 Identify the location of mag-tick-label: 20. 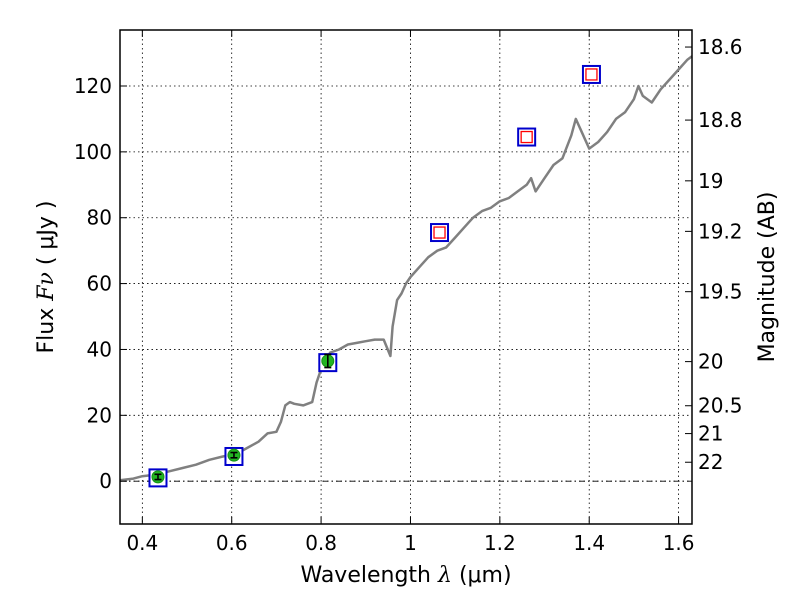
(710, 362).